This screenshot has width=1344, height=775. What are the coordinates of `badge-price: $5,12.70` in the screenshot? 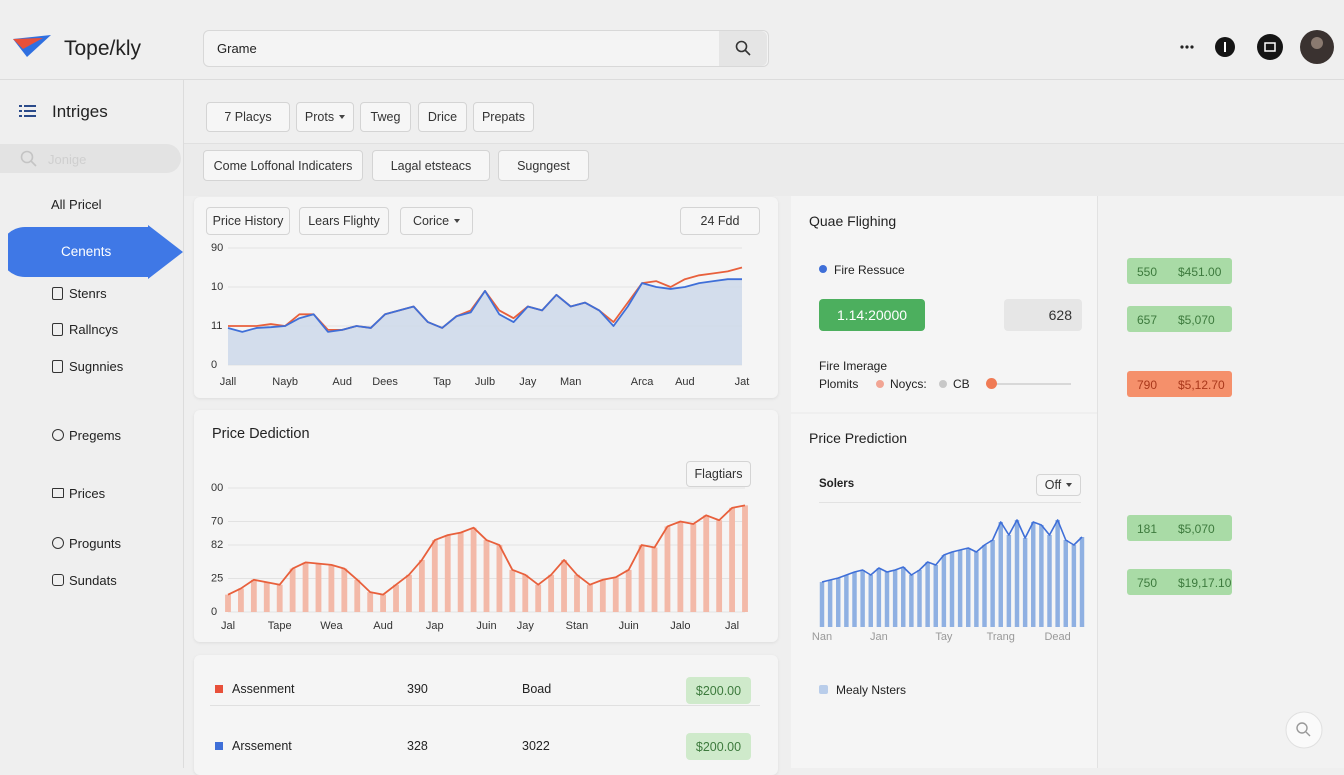 It's located at (1201, 385).